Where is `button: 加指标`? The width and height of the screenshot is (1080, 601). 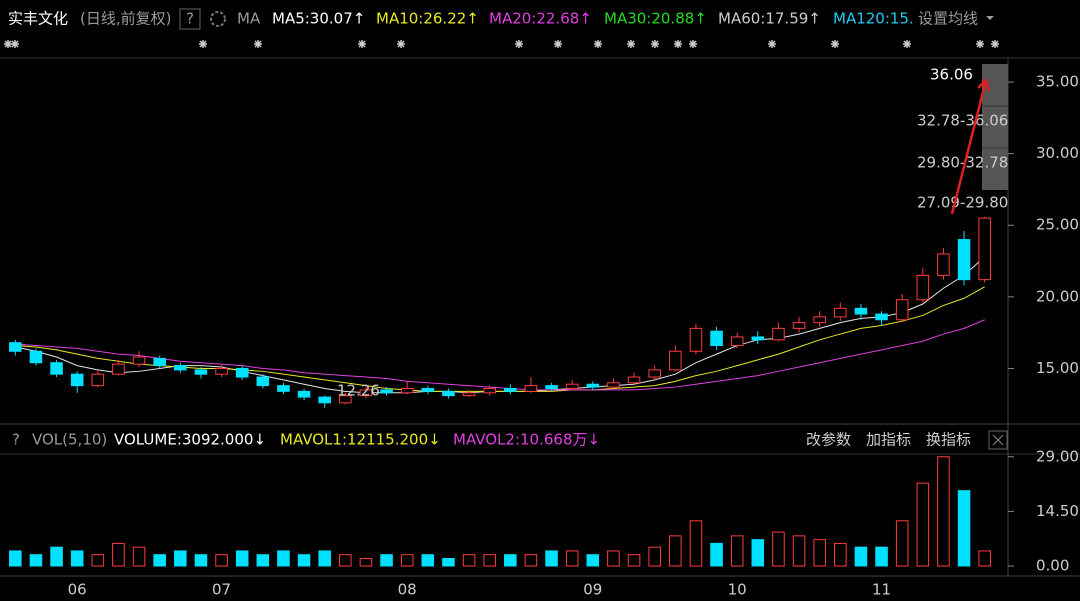 button: 加指标 is located at coordinates (888, 440).